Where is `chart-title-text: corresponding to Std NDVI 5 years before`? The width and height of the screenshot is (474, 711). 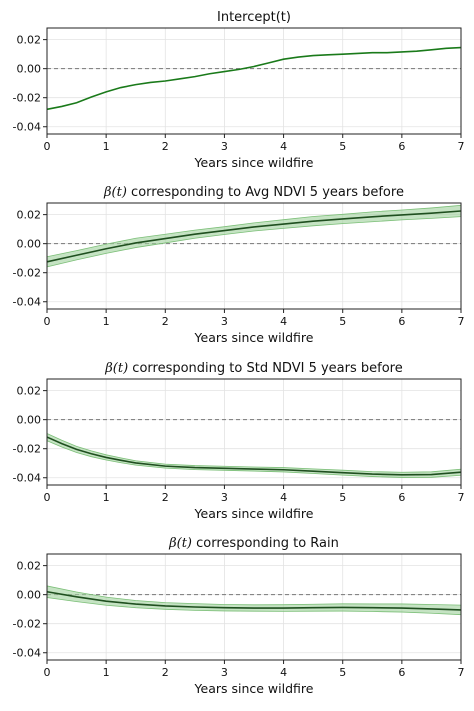
chart-title-text: corresponding to Std NDVI 5 years before is located at coordinates (265, 368).